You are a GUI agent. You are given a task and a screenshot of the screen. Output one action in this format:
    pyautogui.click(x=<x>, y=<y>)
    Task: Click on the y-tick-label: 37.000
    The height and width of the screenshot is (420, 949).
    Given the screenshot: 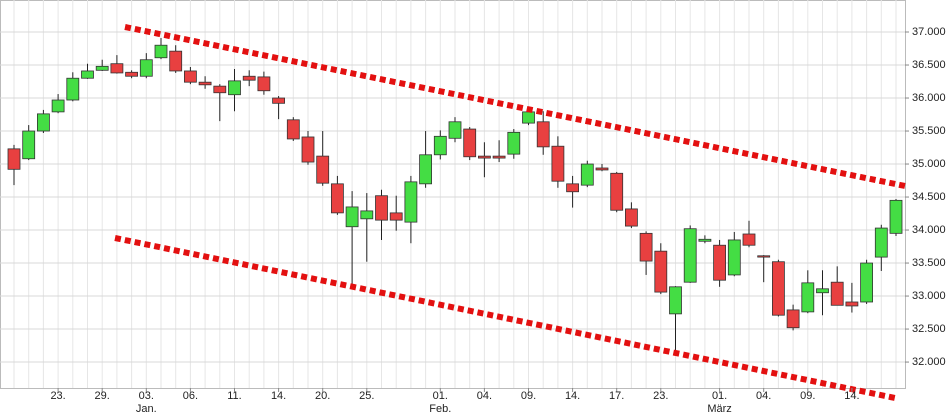 What is the action you would take?
    pyautogui.click(x=929, y=32)
    